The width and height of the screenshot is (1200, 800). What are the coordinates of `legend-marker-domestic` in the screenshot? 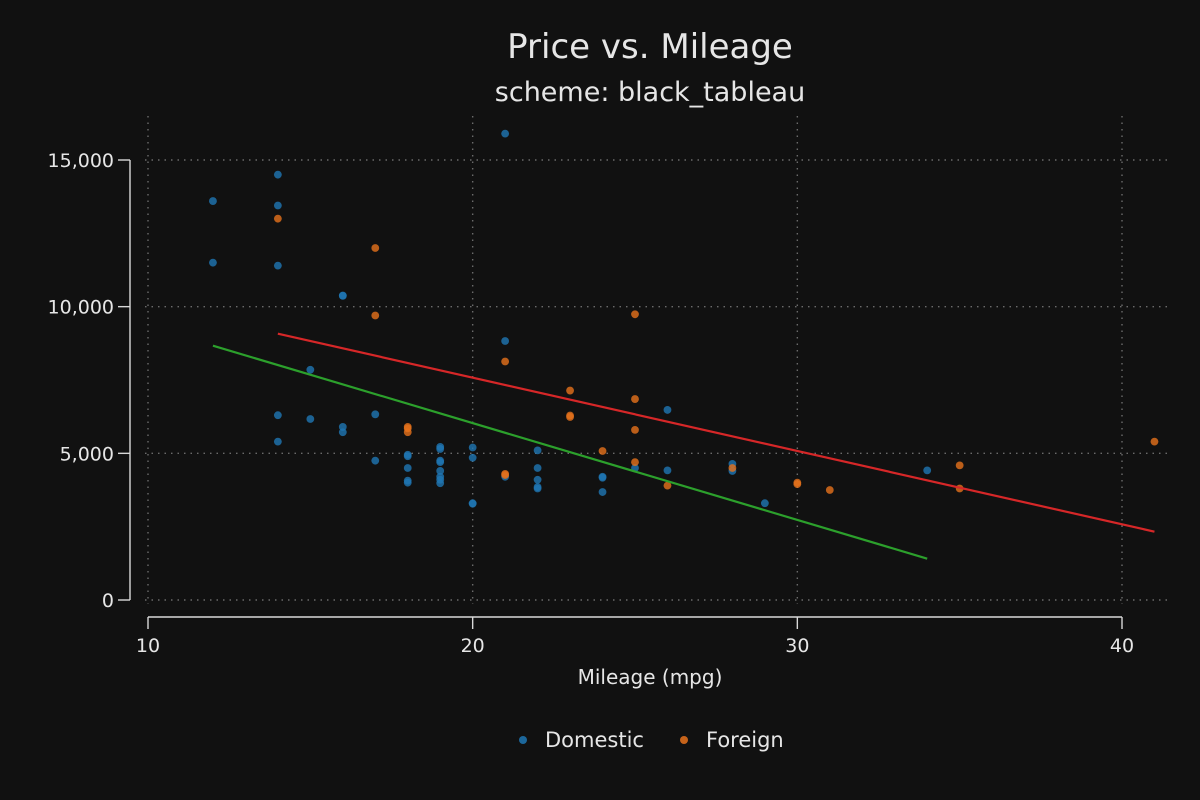 It's located at (523, 740).